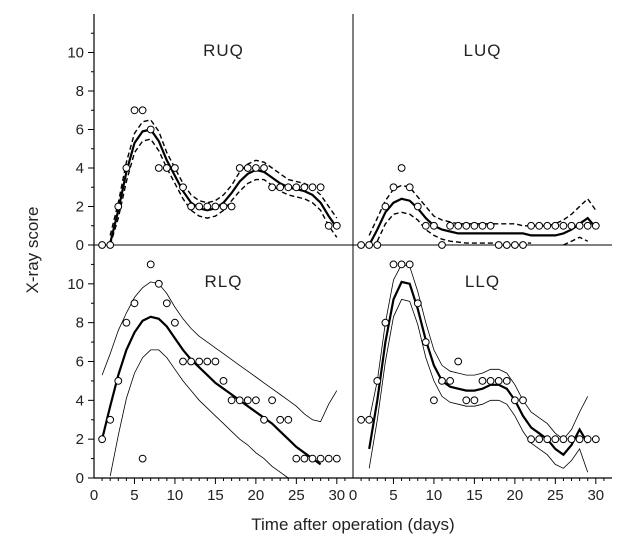 This screenshot has height=540, width=617. What do you see at coordinates (515, 495) in the screenshot?
I see `x-tick-label: 20` at bounding box center [515, 495].